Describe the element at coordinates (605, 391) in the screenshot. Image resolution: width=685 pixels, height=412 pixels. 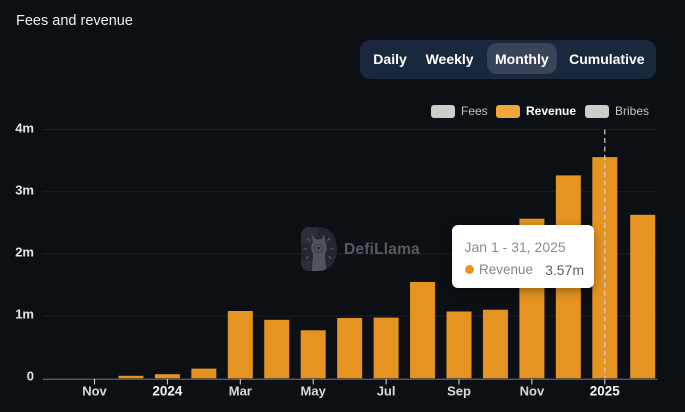
I see `svg-text: 2025` at that location.